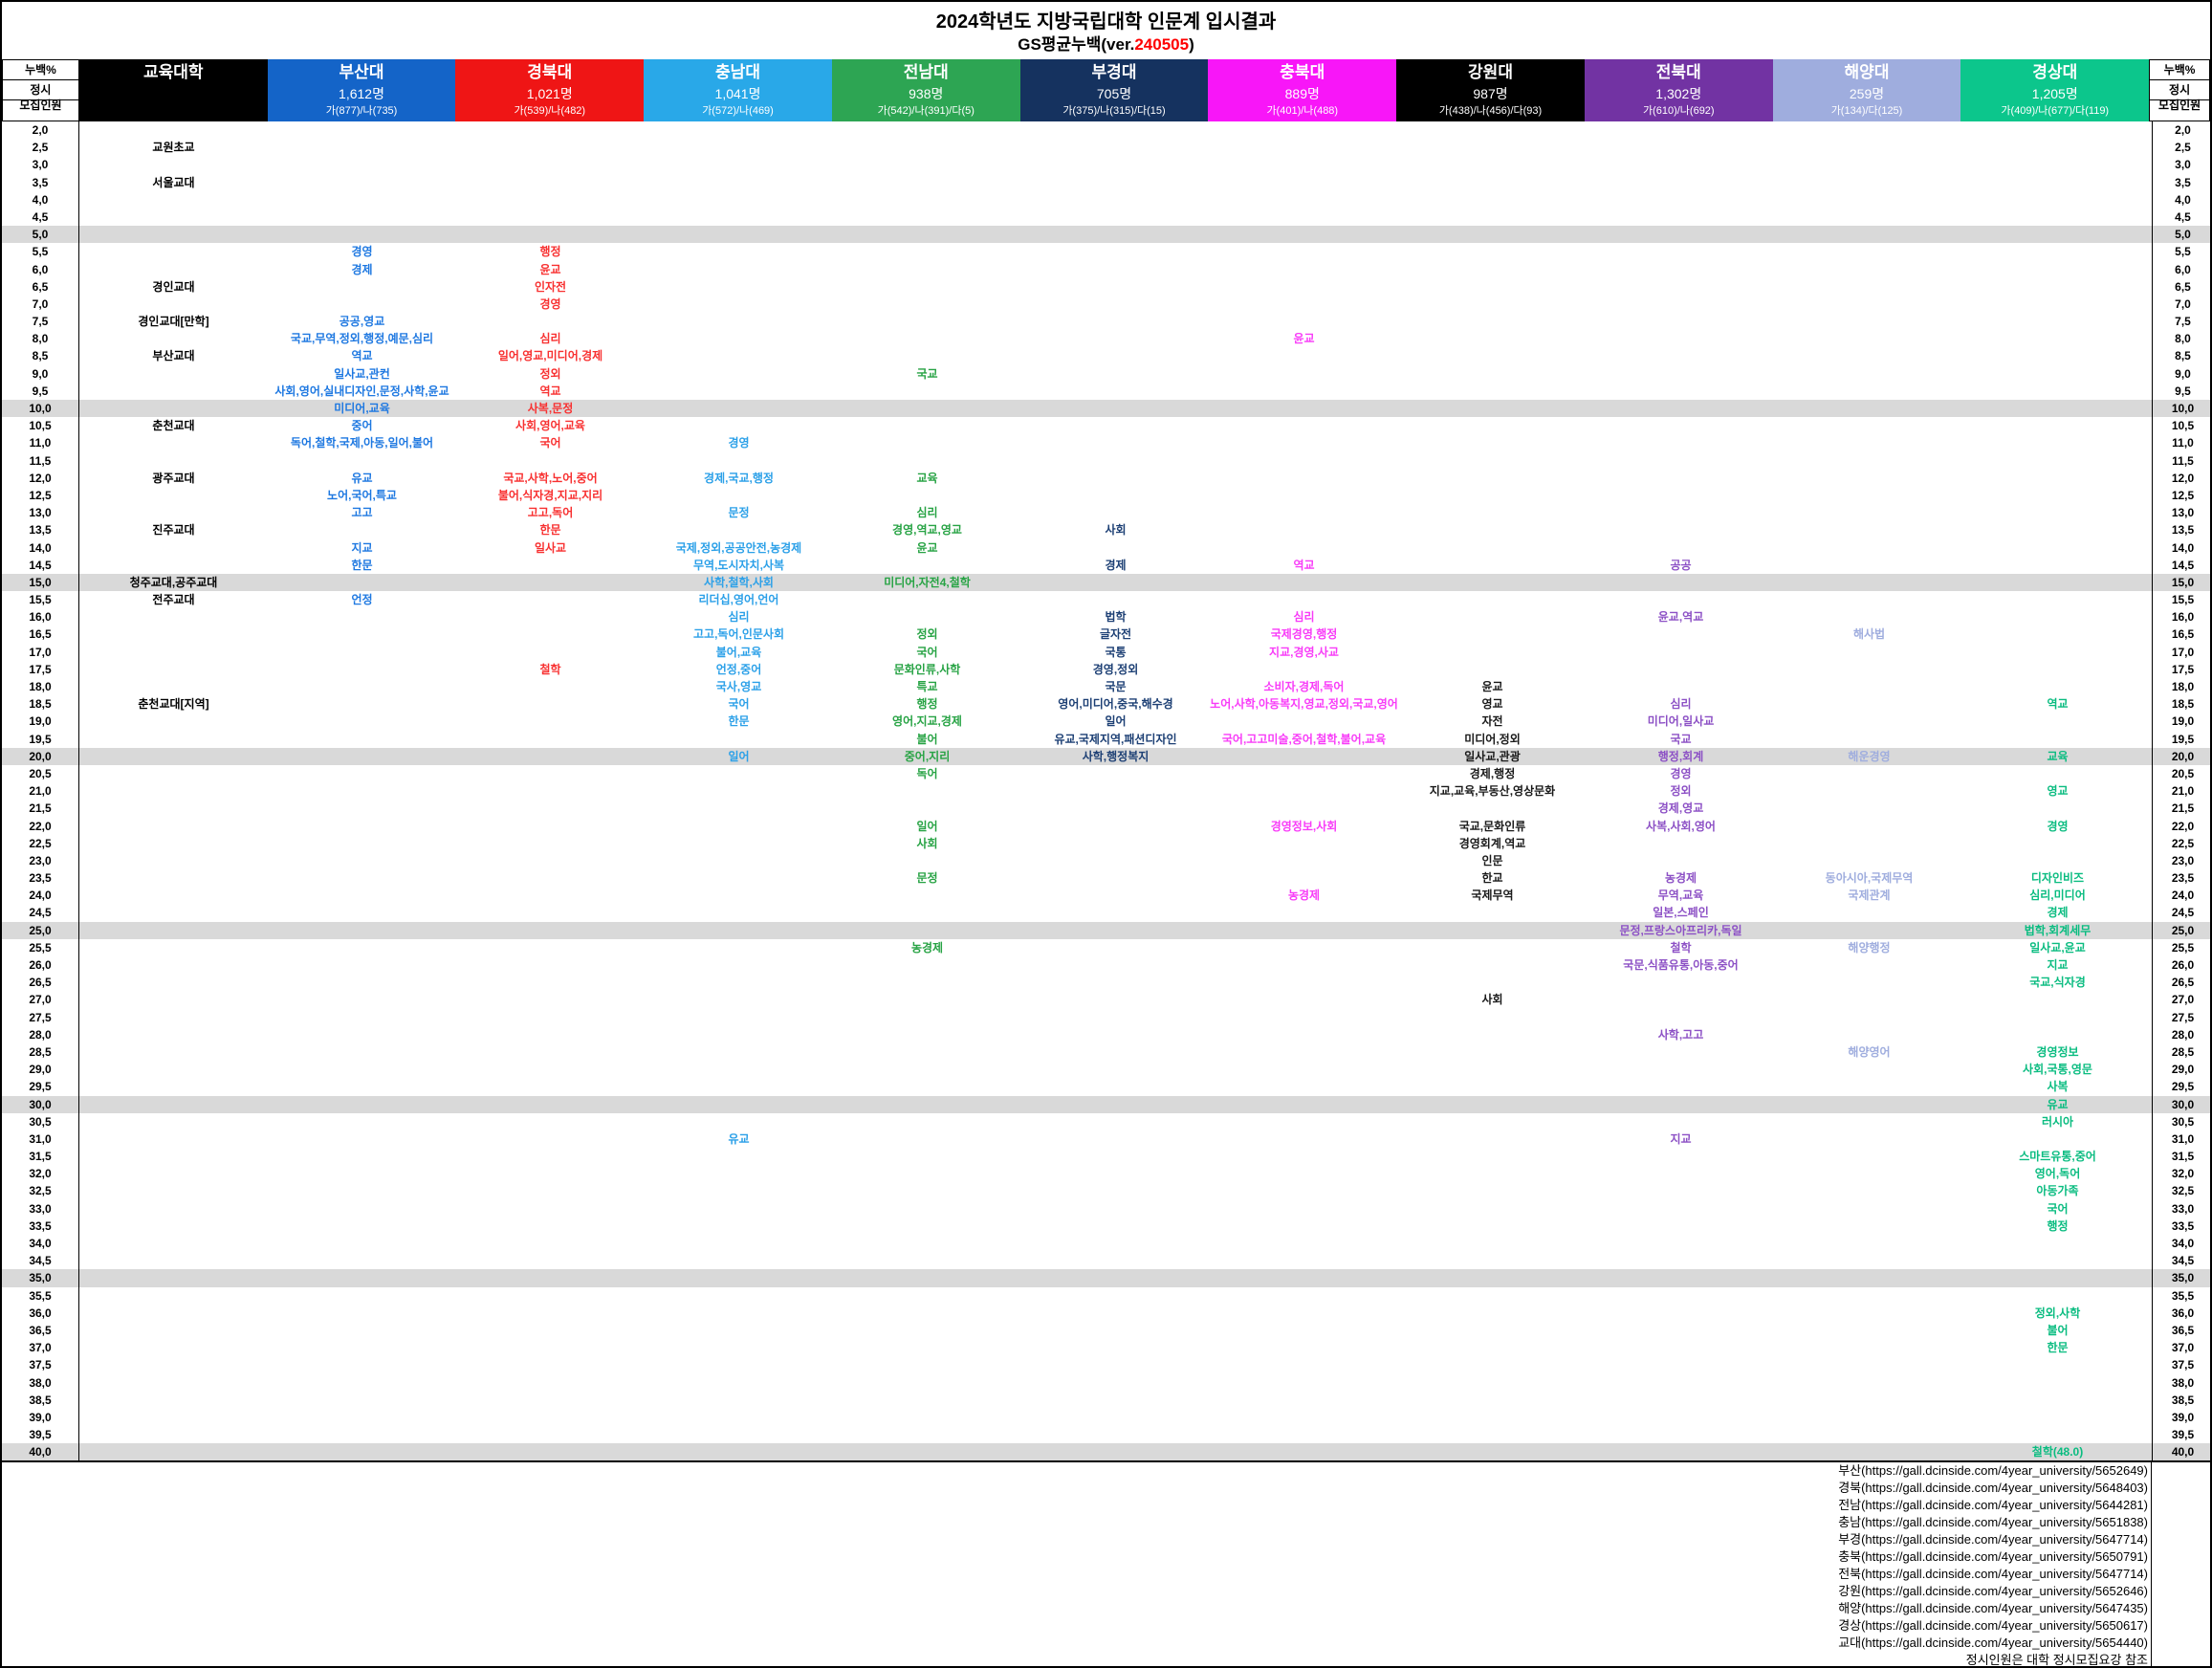 The height and width of the screenshot is (1668, 2212). What do you see at coordinates (739, 721) in the screenshot?
I see `cell-cn: 한문` at bounding box center [739, 721].